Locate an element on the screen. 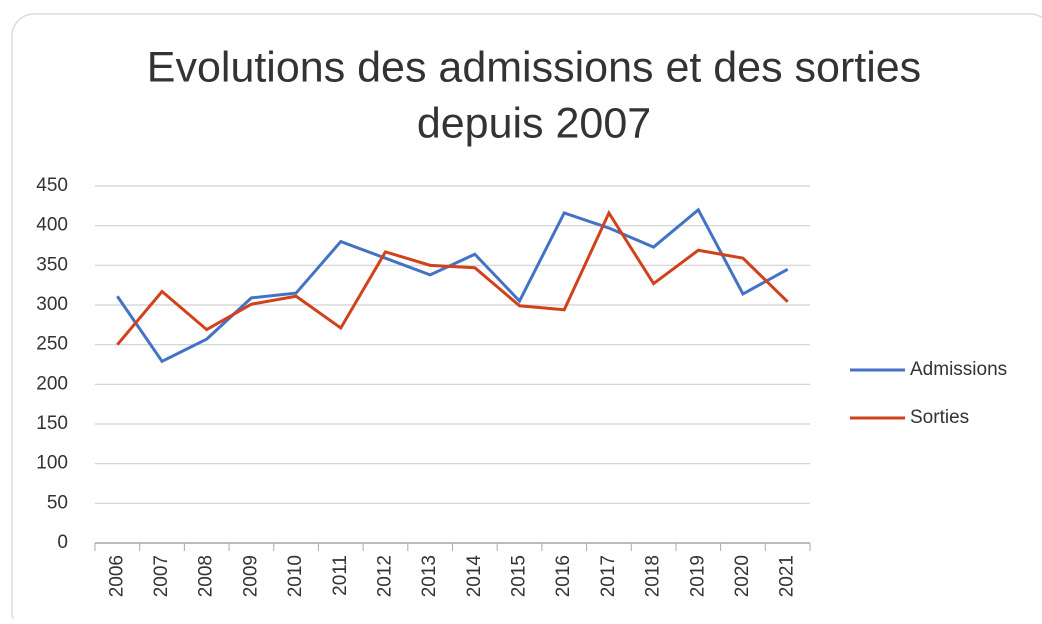 This screenshot has height=624, width=1042. legend-label: Admissions is located at coordinates (958, 369).